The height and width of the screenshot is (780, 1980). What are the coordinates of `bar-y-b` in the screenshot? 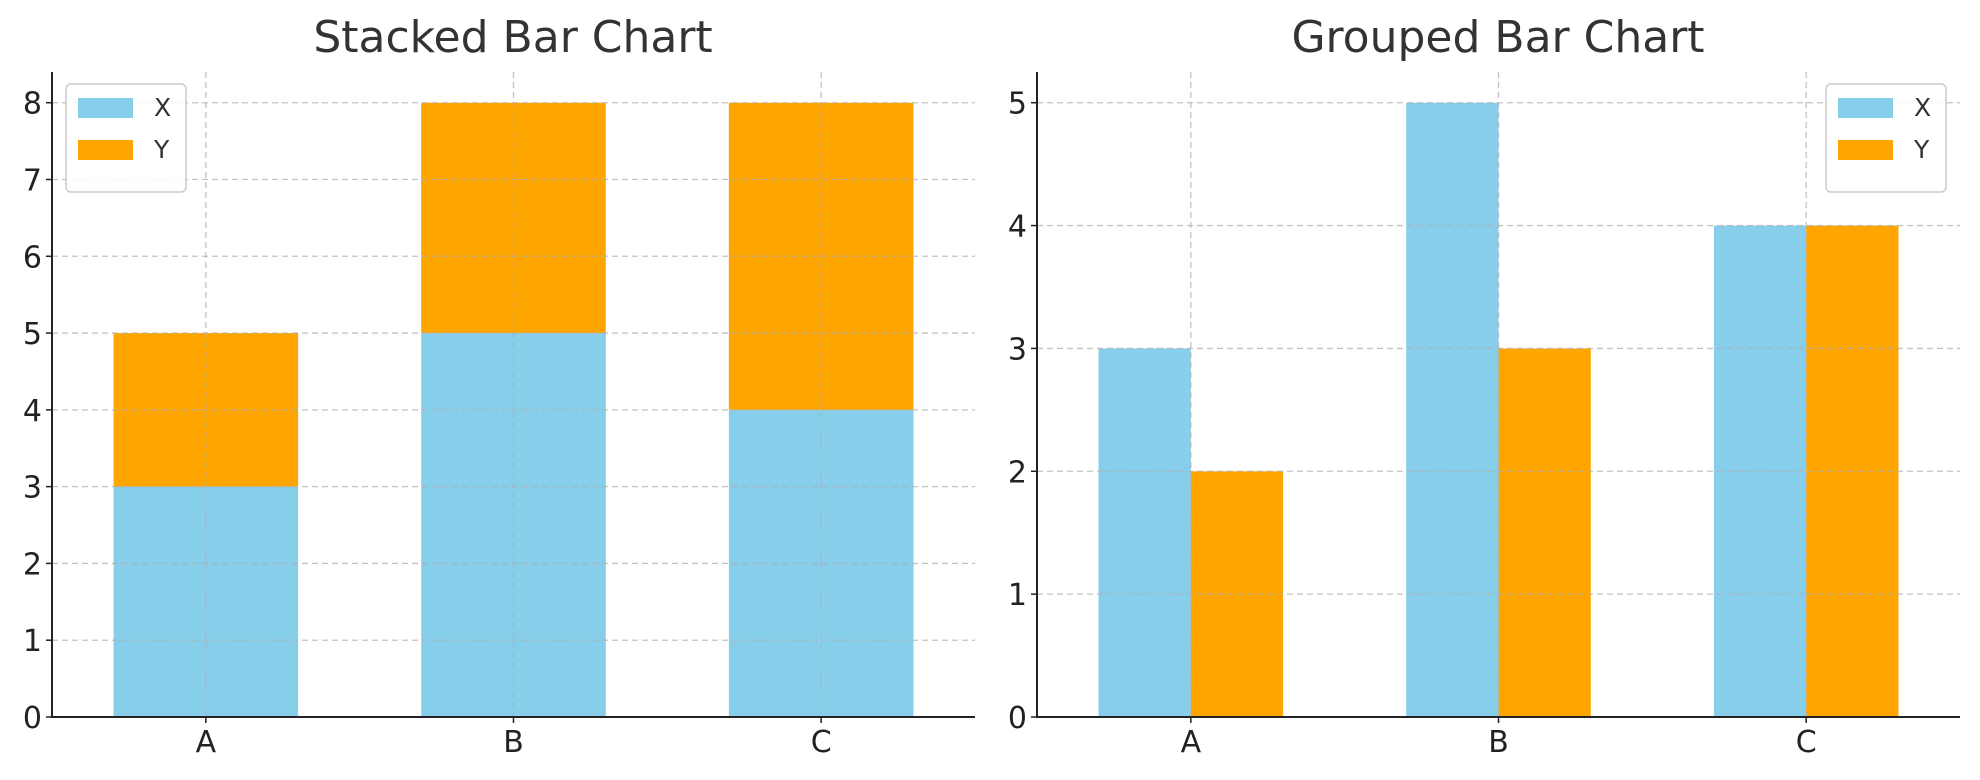 It's located at (1544, 532).